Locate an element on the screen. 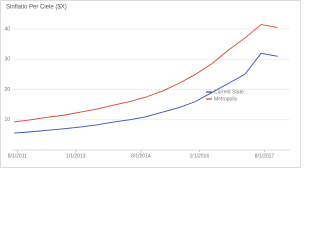 Image resolution: width=320 pixels, height=240 pixels. x-tick-label: 8/1/2014 is located at coordinates (141, 156).